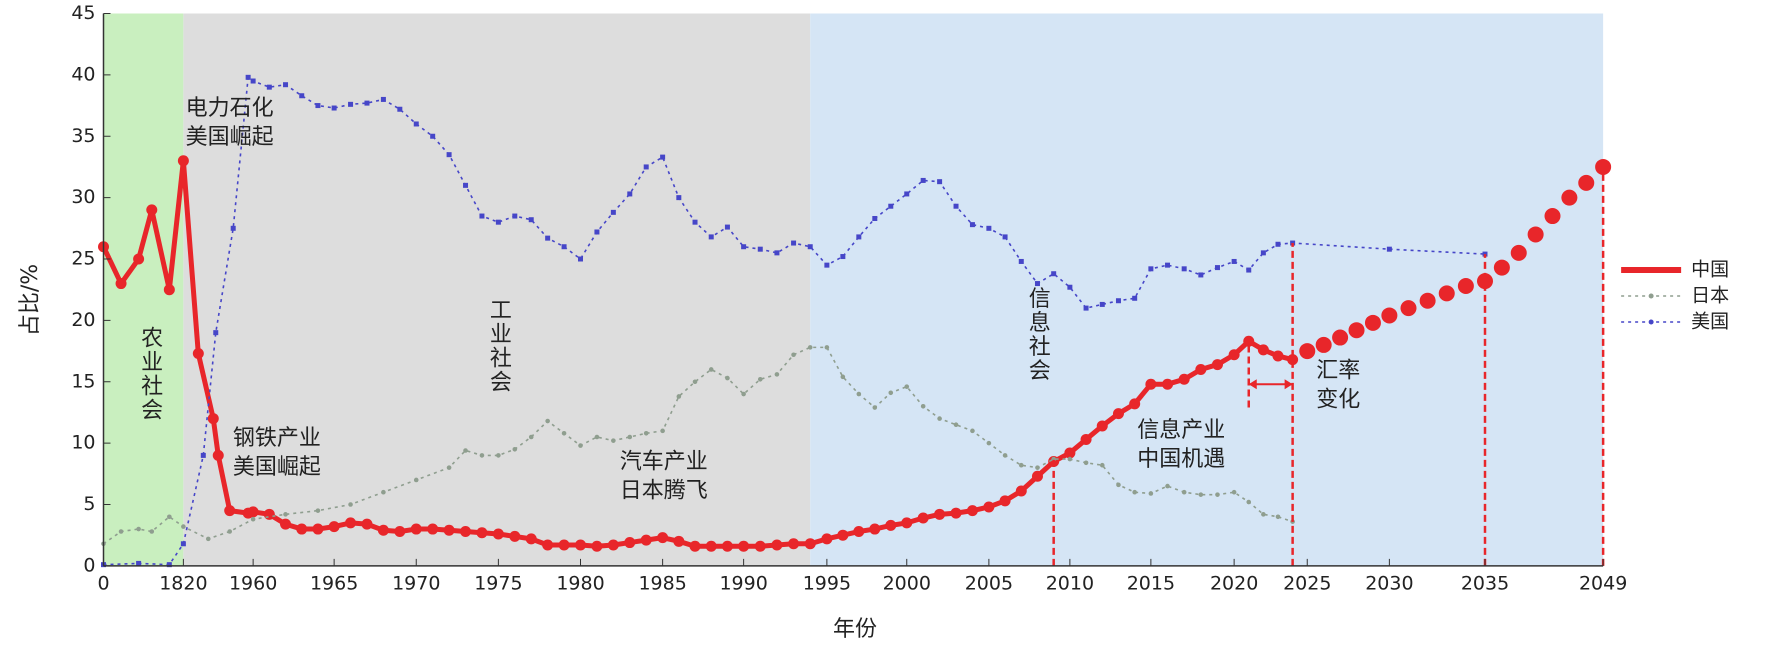 This screenshot has height=645, width=1767. Describe the element at coordinates (1651, 296) in the screenshot. I see `legend-marker` at that location.